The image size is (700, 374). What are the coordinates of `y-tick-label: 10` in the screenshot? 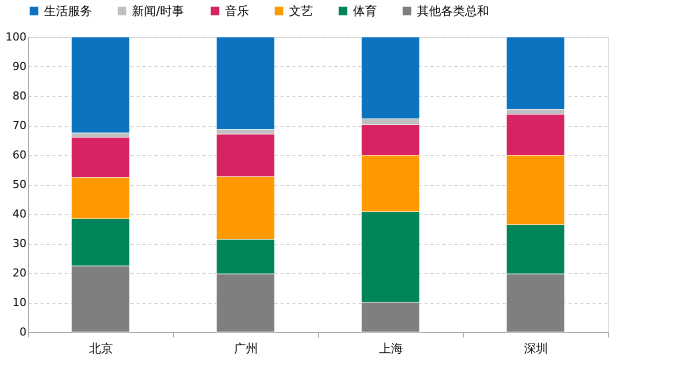 It's located at (19, 302).